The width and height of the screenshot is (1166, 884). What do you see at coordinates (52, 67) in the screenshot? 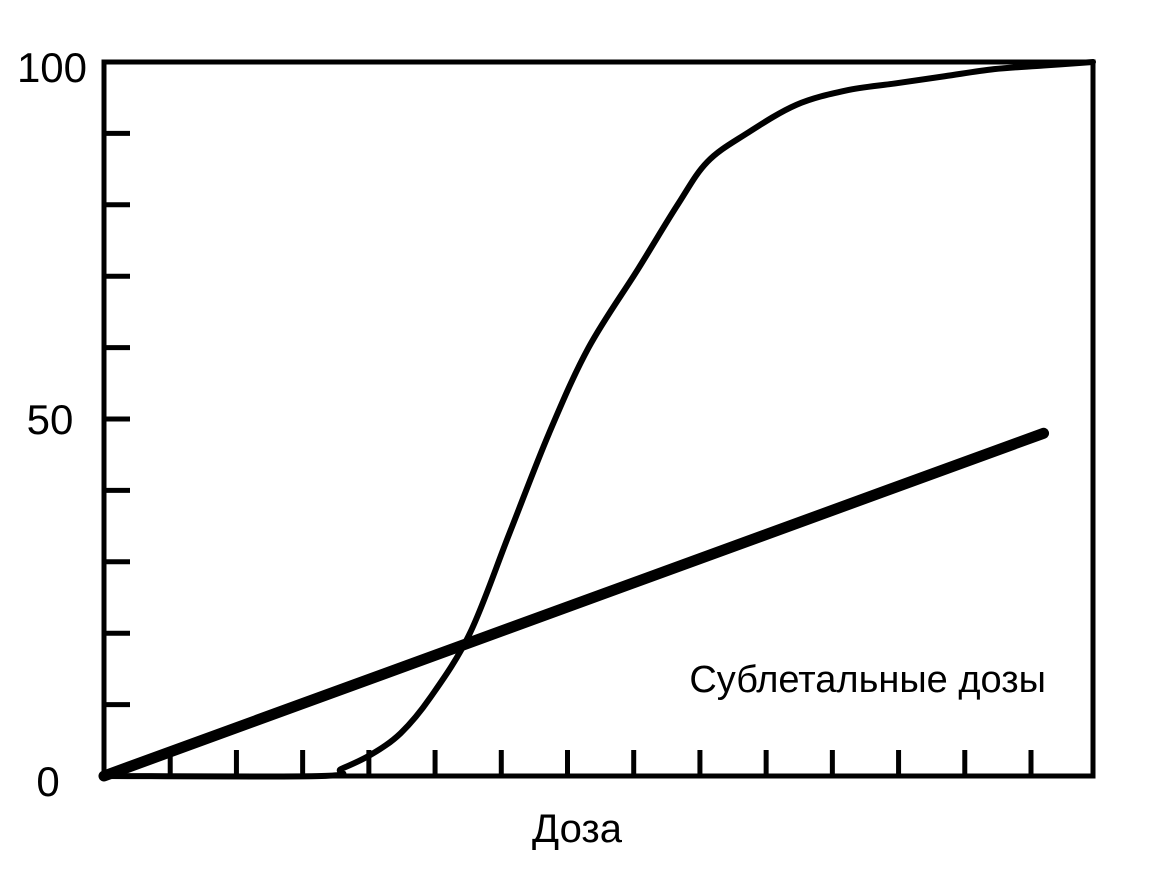
I see `y-tick-label-100: 100` at bounding box center [52, 67].